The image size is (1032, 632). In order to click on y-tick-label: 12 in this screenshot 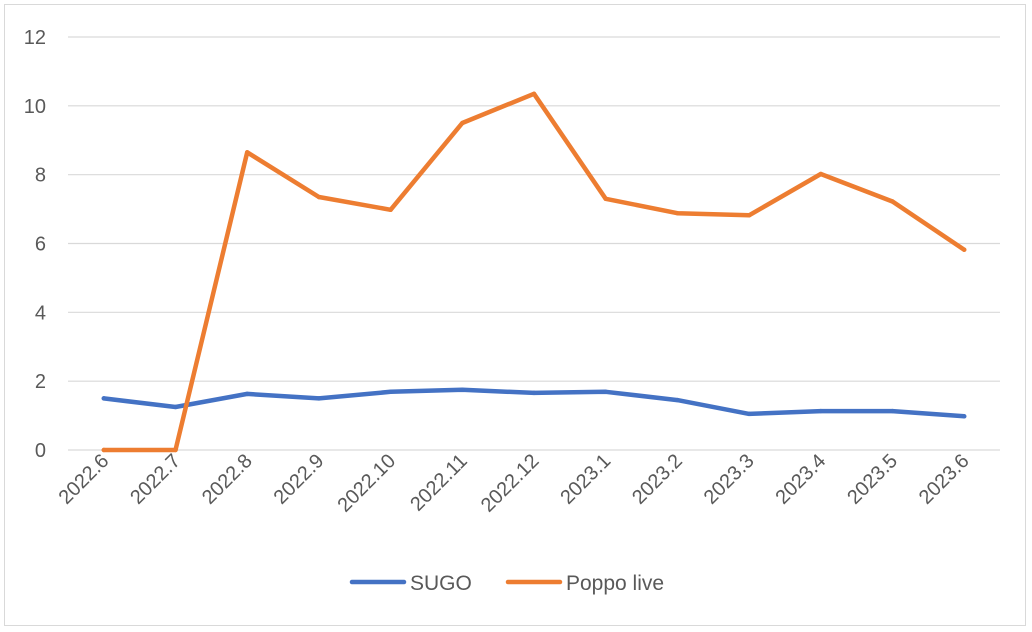, I will do `click(35, 38)`.